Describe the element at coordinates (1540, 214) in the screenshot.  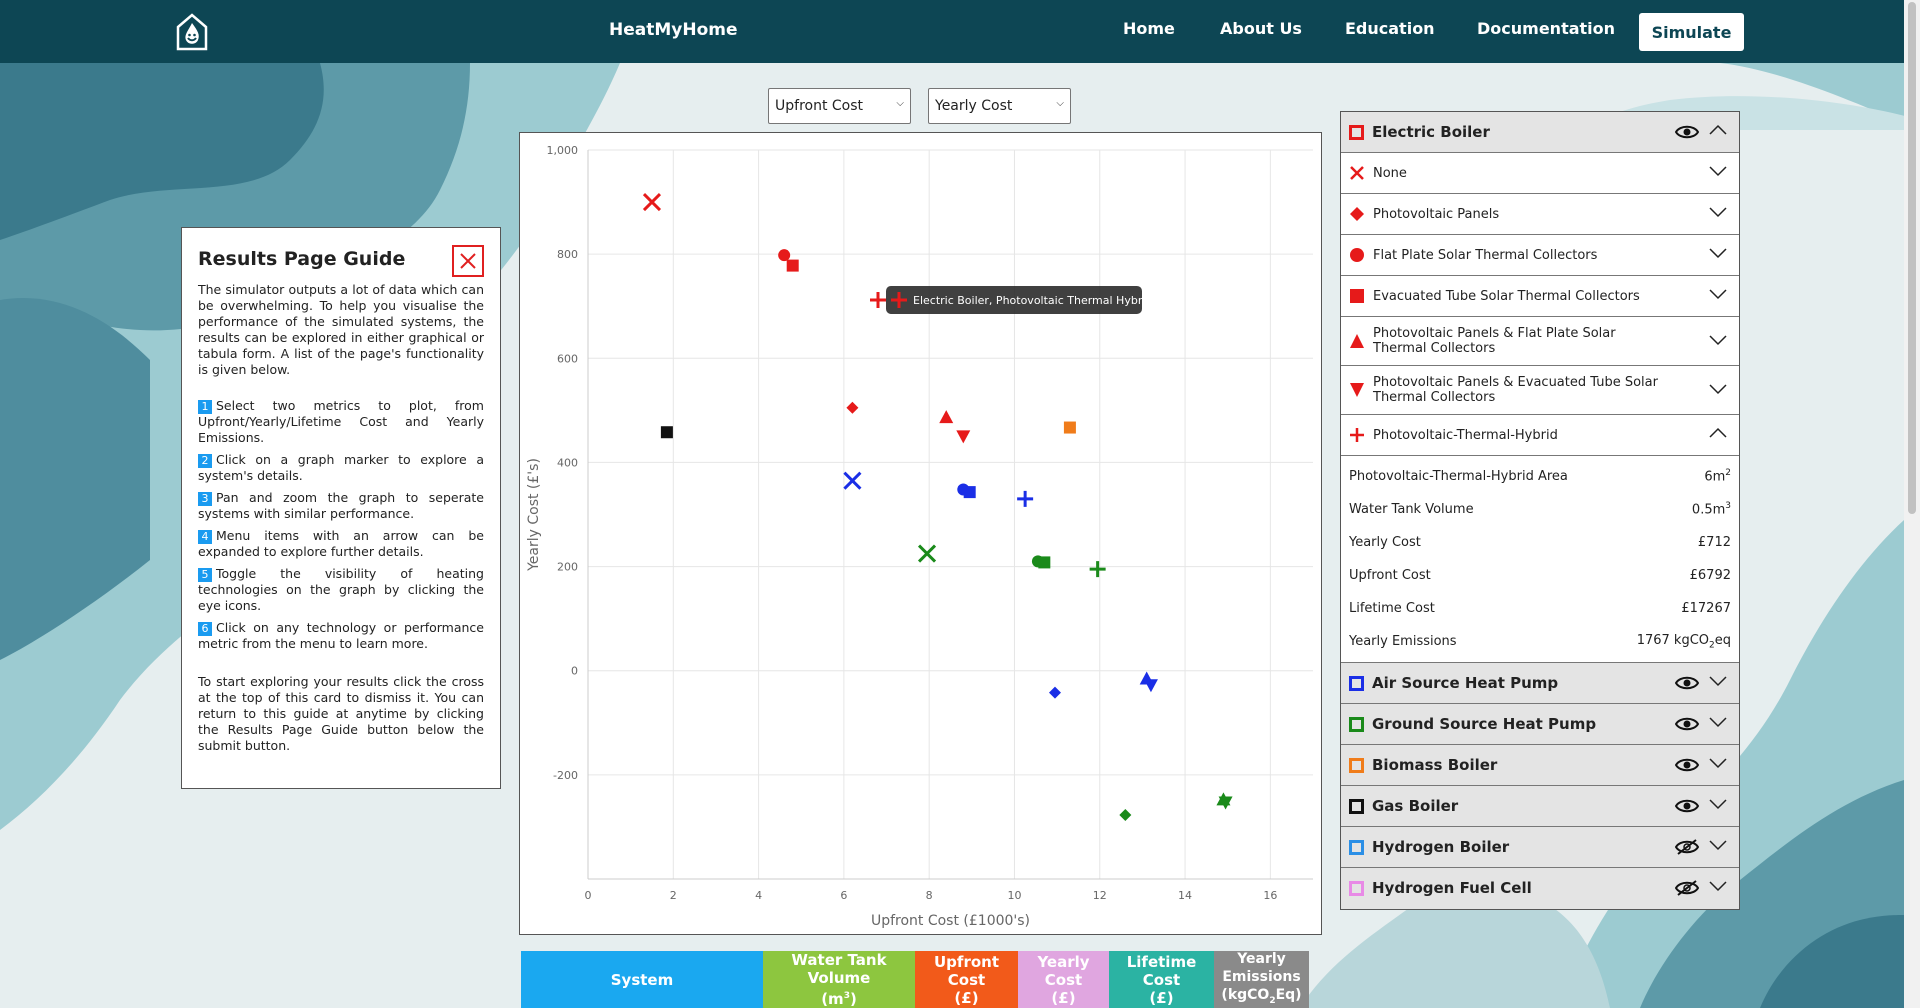
I see `addon-photovoltaic-panels: Photovoltaic Panels` at that location.